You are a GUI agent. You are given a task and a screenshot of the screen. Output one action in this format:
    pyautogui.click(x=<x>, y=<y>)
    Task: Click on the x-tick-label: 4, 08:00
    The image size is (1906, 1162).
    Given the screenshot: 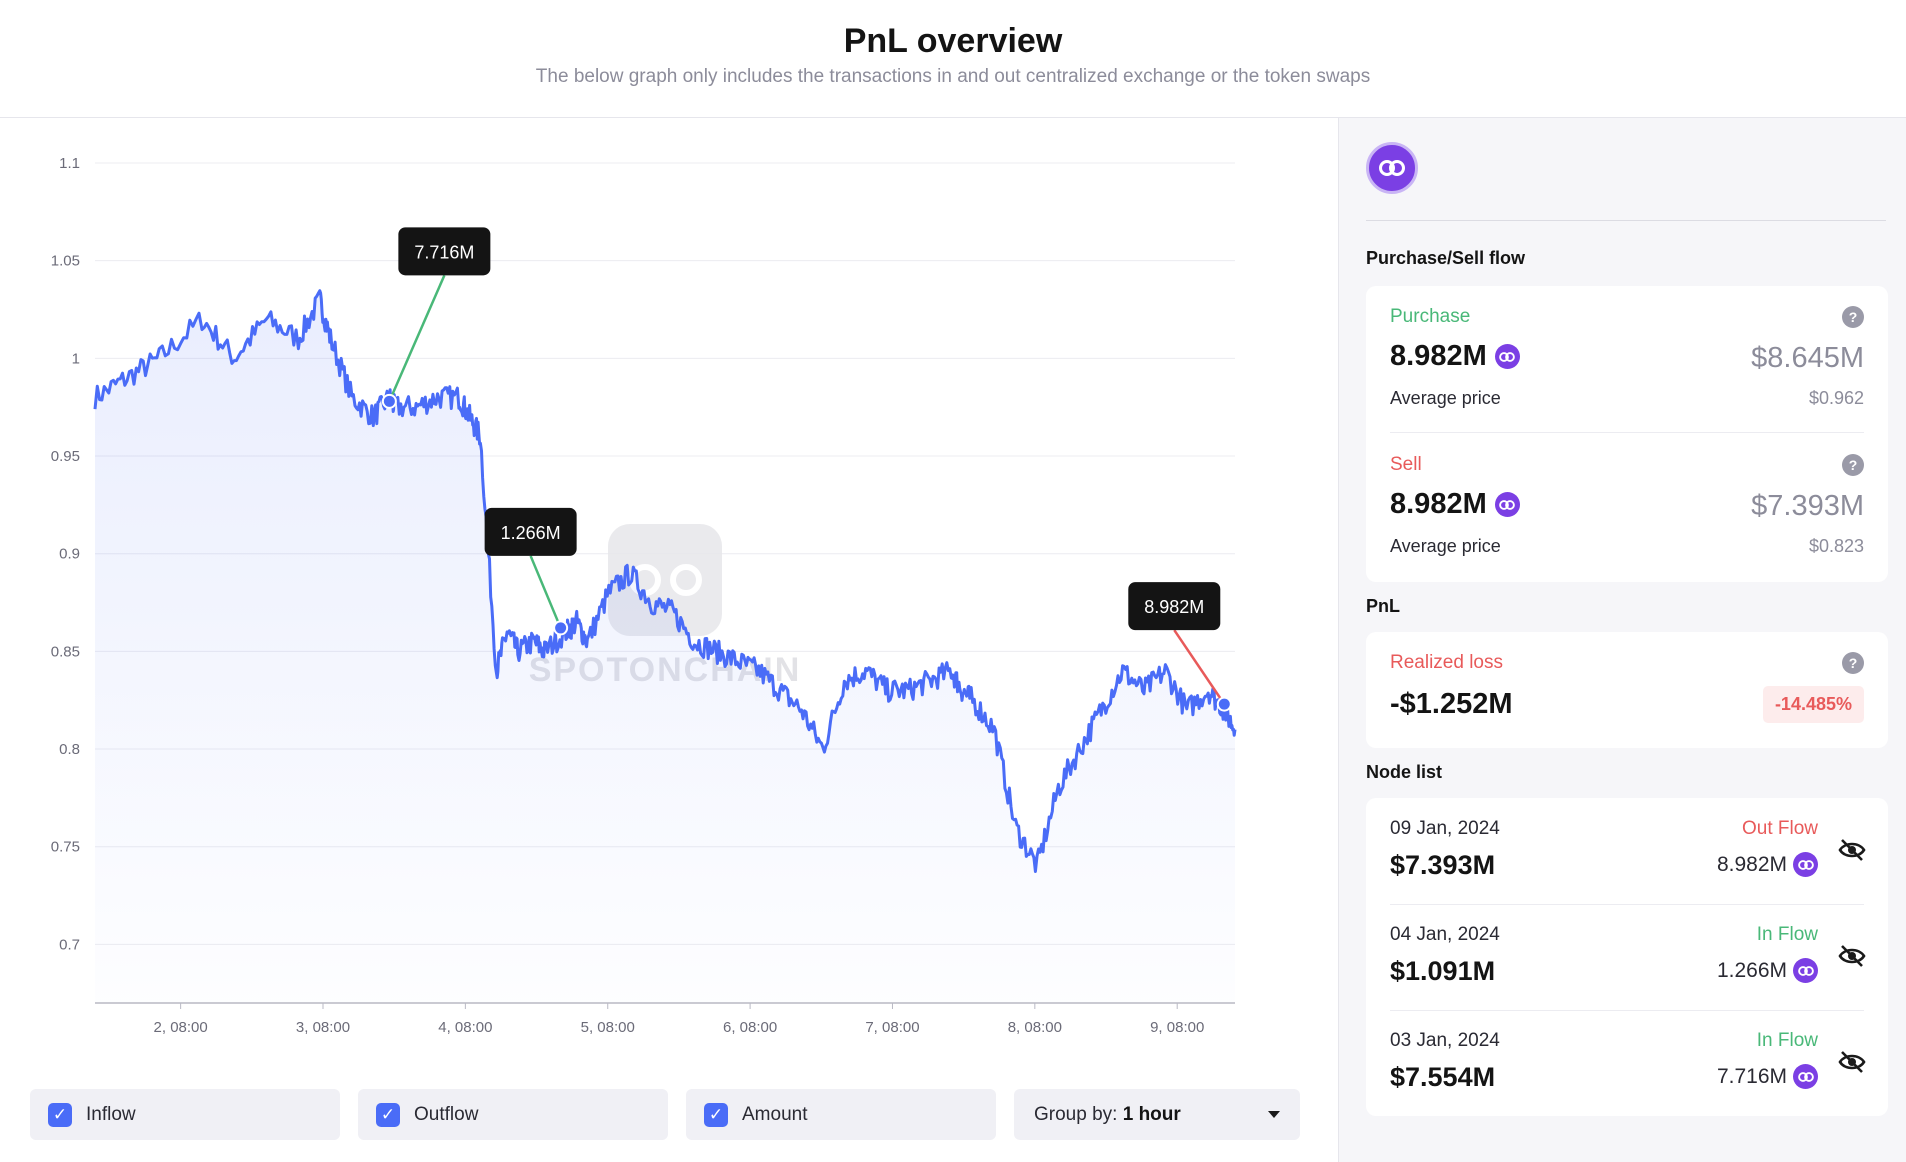 What is the action you would take?
    pyautogui.click(x=465, y=1027)
    